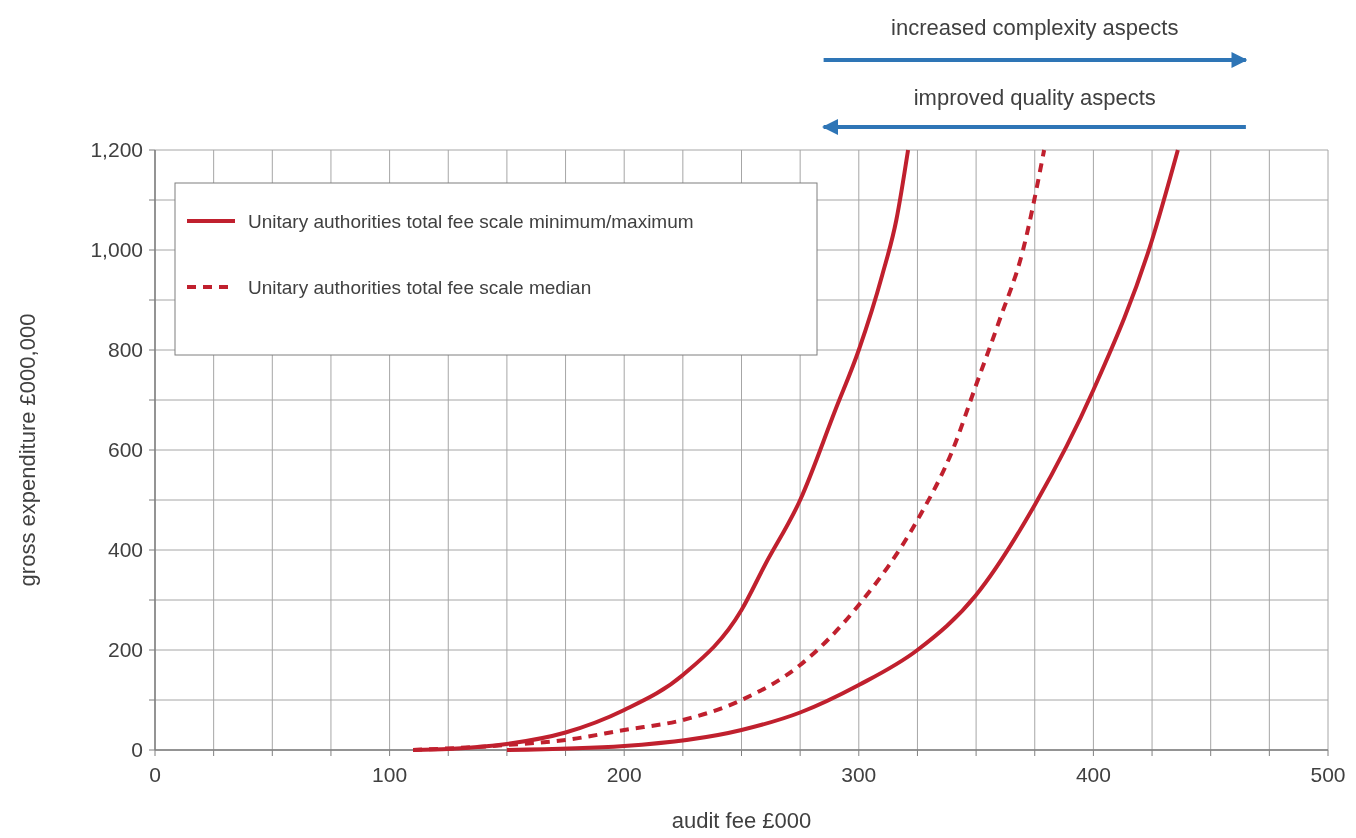 Image resolution: width=1356 pixels, height=838 pixels. What do you see at coordinates (1328, 774) in the screenshot?
I see `x-tick-label: 500` at bounding box center [1328, 774].